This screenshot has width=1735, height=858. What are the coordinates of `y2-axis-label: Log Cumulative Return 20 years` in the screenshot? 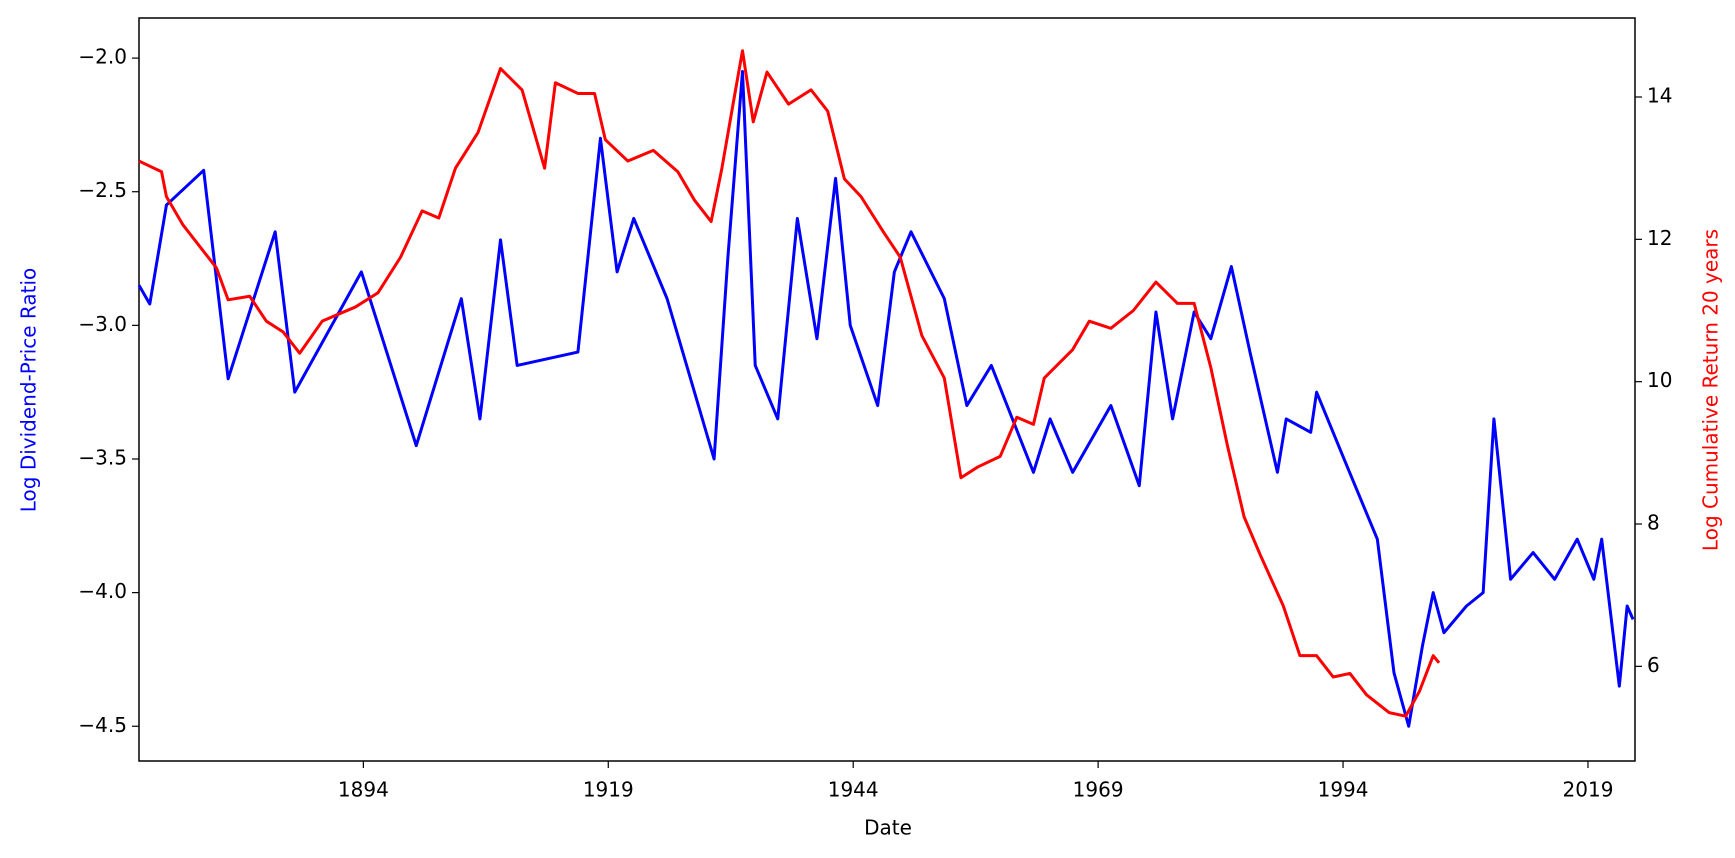 It's located at (1711, 390).